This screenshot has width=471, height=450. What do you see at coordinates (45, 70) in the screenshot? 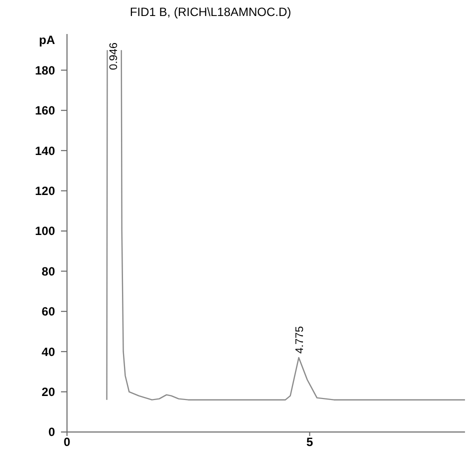
I see `y-tick-label: 180` at bounding box center [45, 70].